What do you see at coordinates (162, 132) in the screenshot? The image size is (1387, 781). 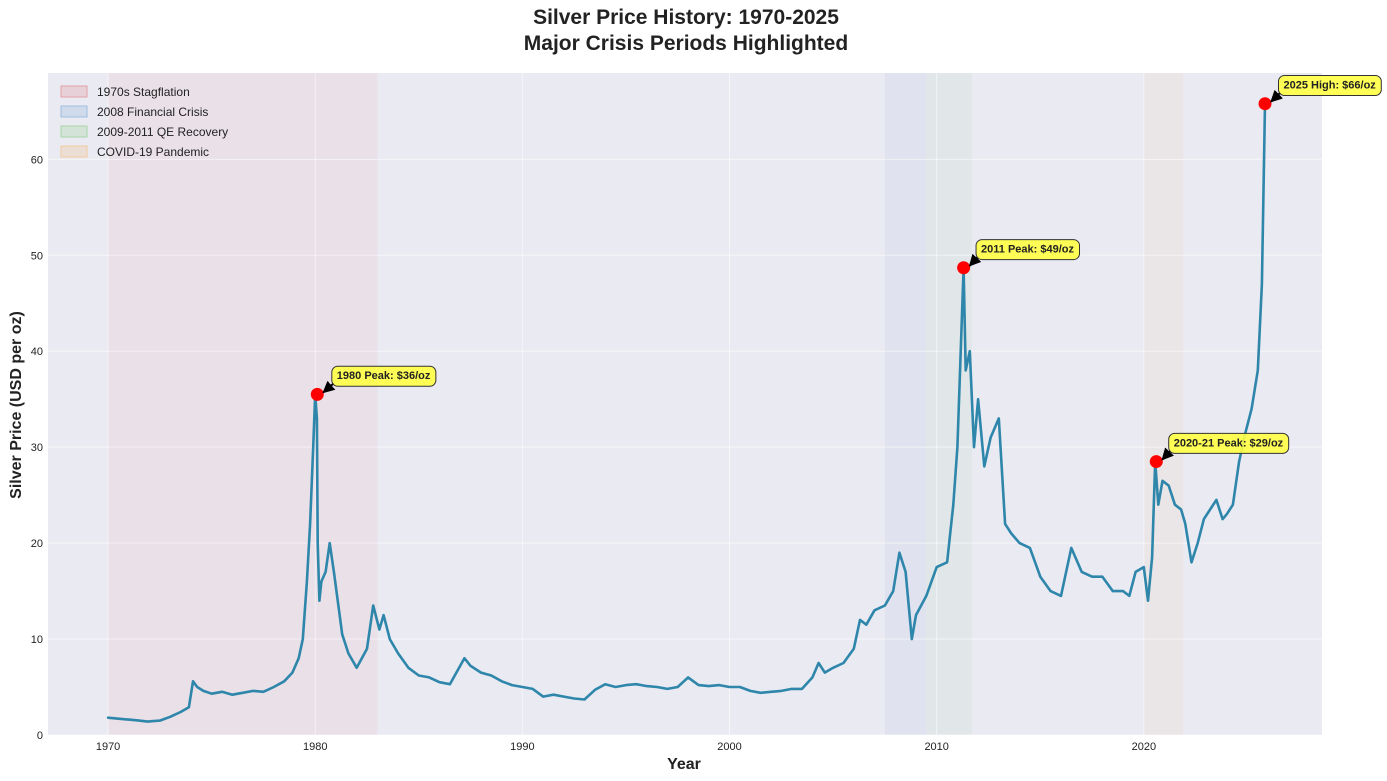 I see `legend-label-2: 2009-2011 QE Recovery` at bounding box center [162, 132].